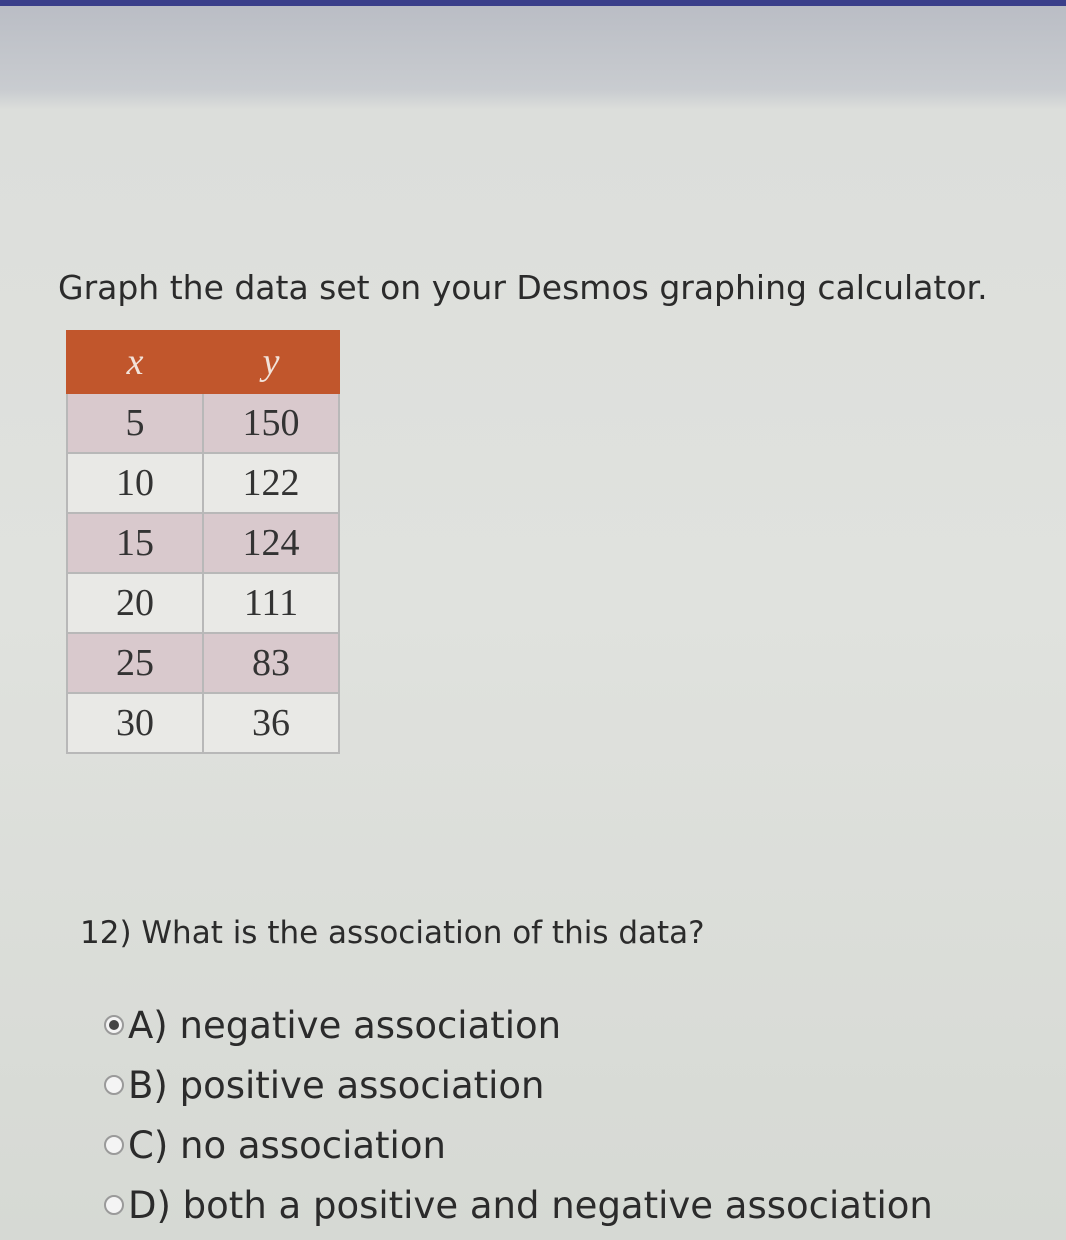  Describe the element at coordinates (135, 723) in the screenshot. I see `table-cell: 30` at that location.